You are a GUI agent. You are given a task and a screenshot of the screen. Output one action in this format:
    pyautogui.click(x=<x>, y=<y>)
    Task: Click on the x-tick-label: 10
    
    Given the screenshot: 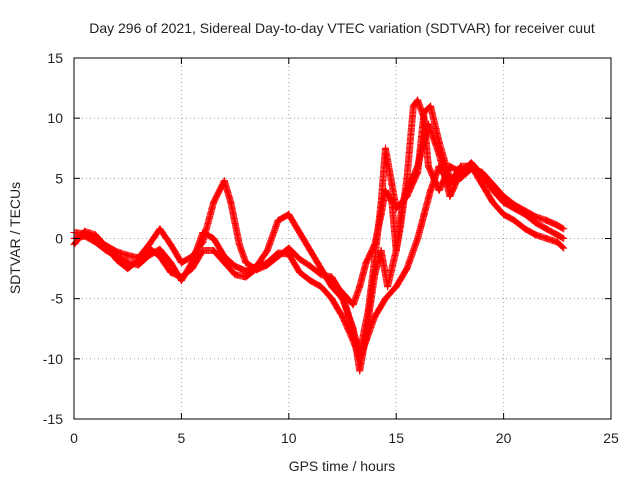 What is the action you would take?
    pyautogui.click(x=289, y=438)
    